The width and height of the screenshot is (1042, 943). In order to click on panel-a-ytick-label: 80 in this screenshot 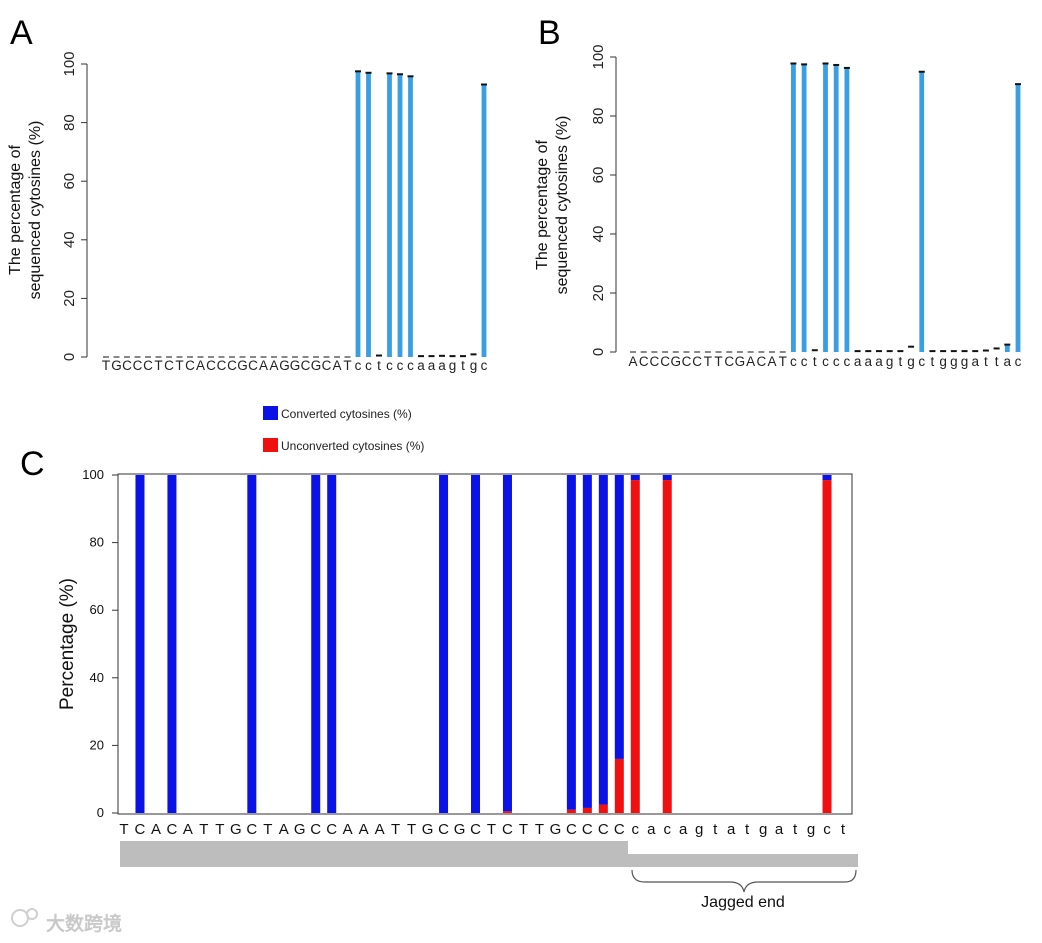, I will do `click(69, 122)`.